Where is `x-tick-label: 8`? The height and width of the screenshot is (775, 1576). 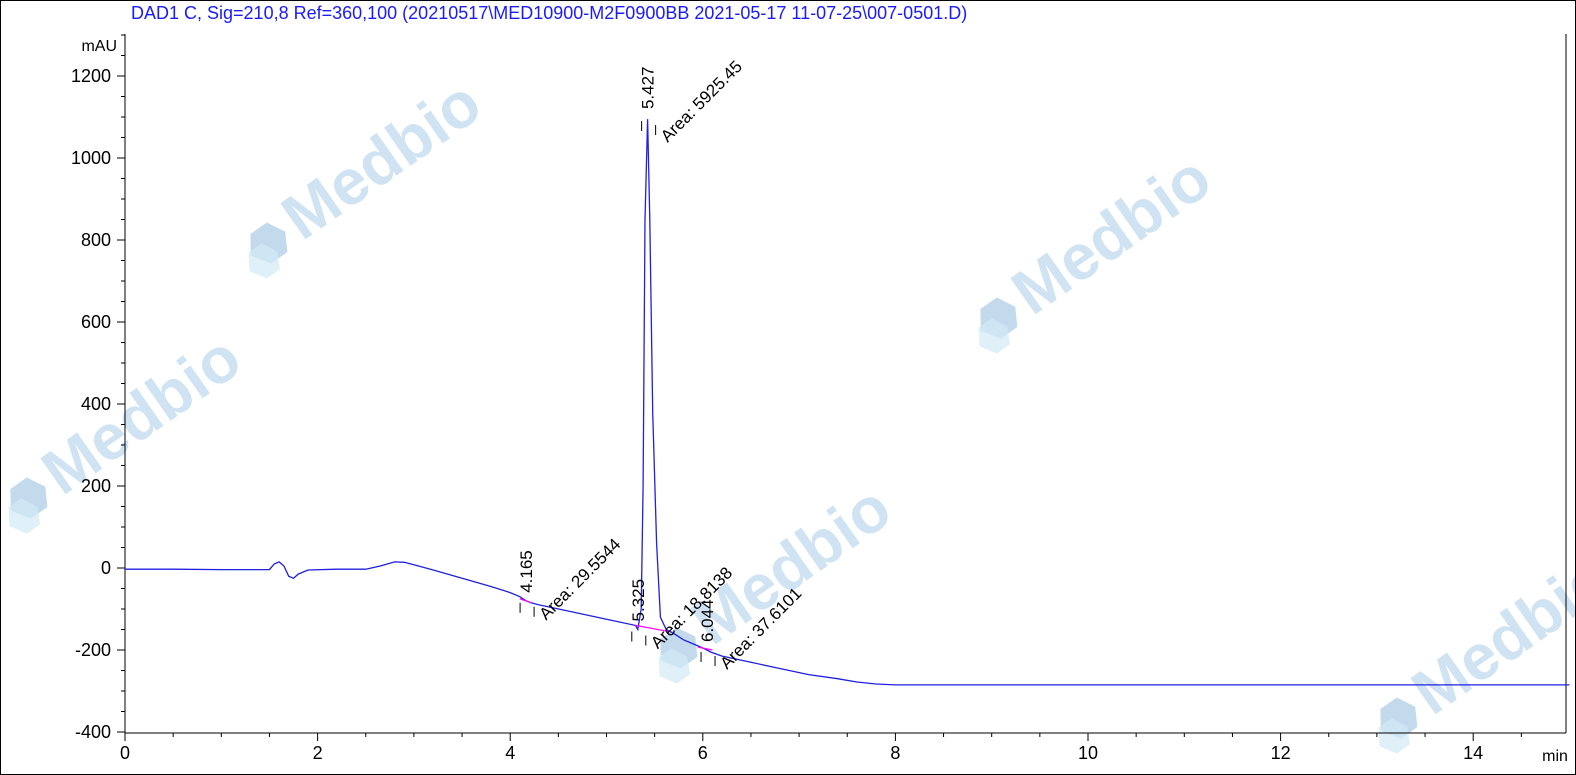 x-tick-label: 8 is located at coordinates (895, 753).